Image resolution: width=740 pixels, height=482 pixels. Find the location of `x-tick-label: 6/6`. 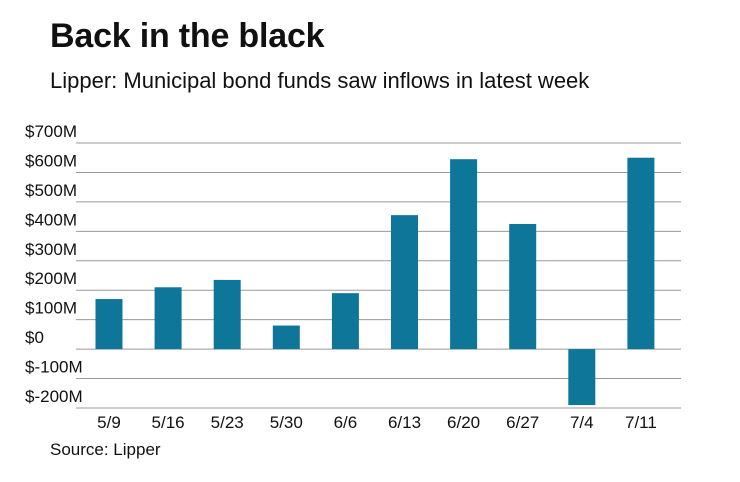

x-tick-label: 6/6 is located at coordinates (346, 422).